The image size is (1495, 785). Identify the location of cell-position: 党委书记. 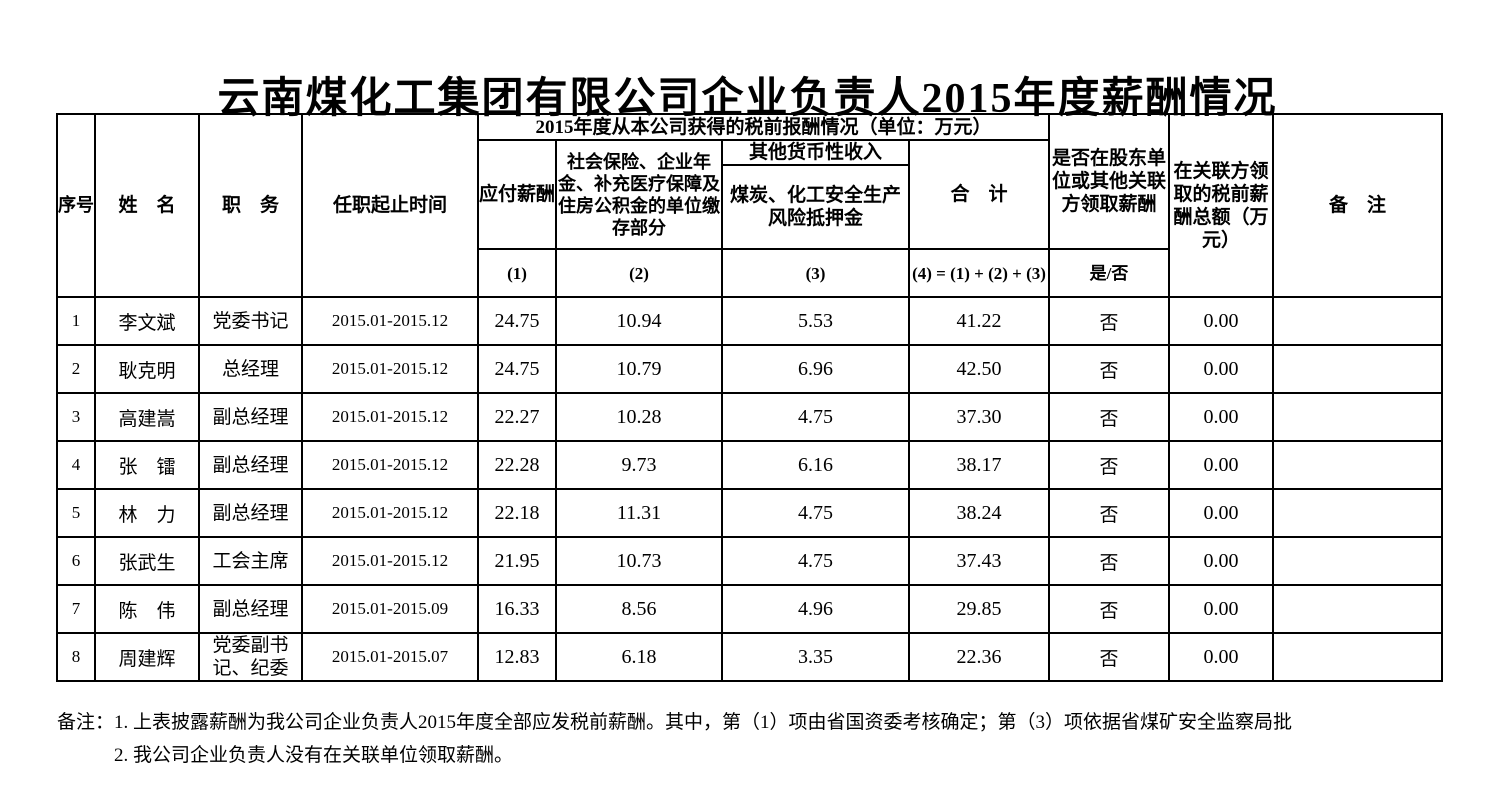
(250, 321).